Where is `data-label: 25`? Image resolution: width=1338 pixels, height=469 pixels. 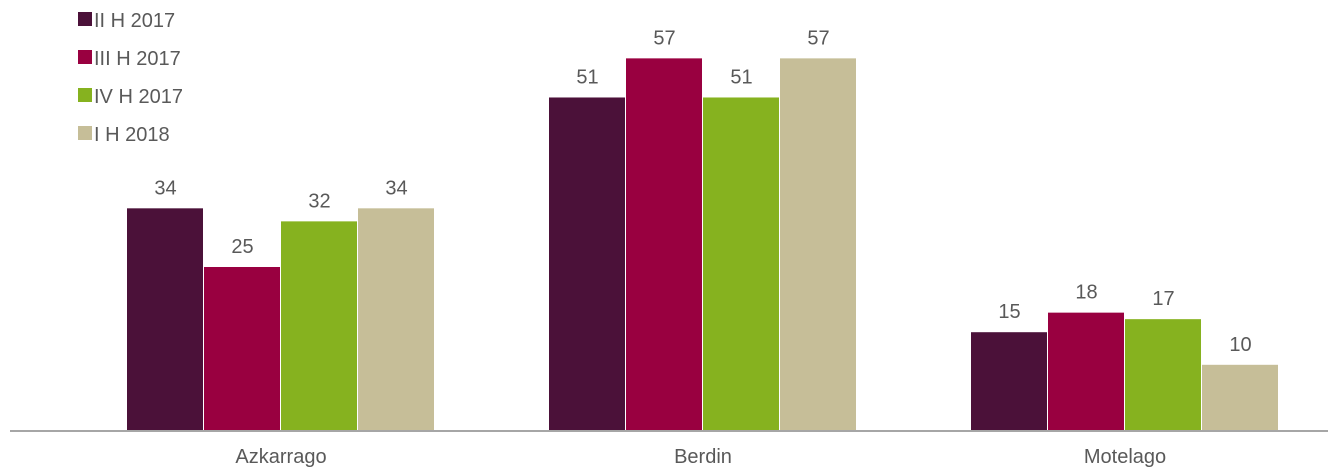
data-label: 25 is located at coordinates (242, 247).